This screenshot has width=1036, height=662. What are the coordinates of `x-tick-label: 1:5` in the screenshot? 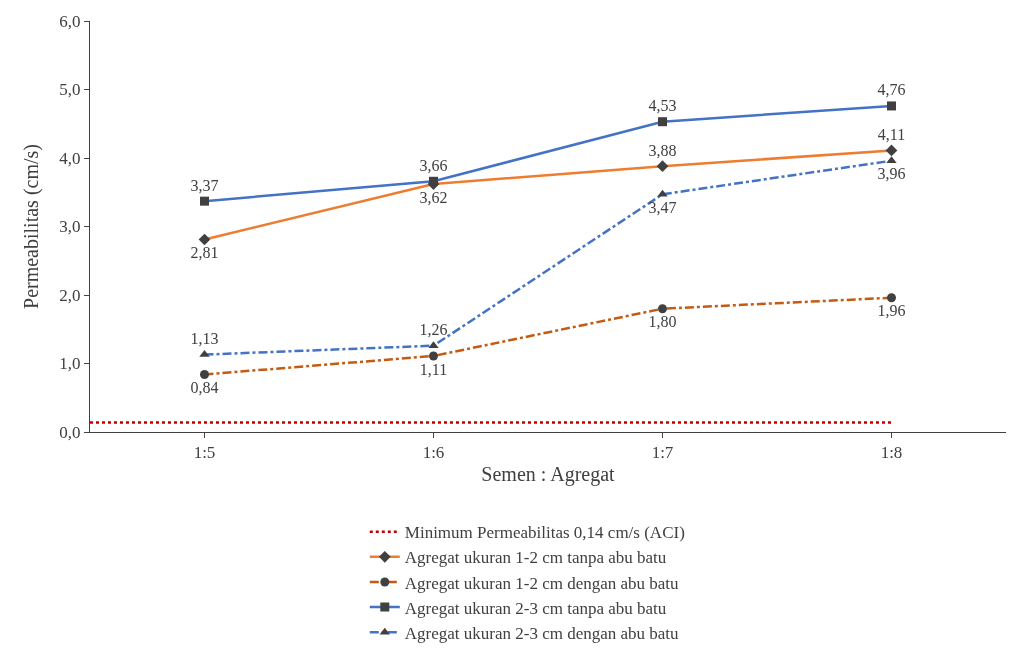 It's located at (204, 453).